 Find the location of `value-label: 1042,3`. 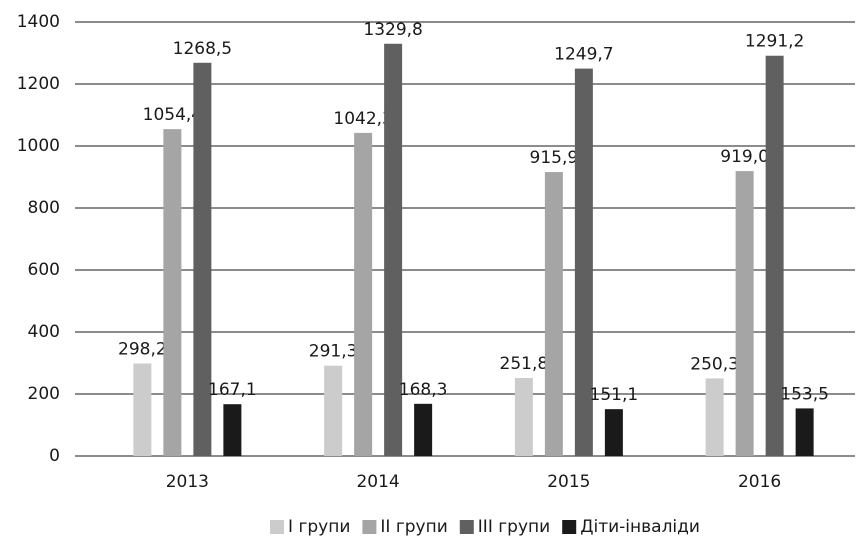

value-label: 1042,3 is located at coordinates (362, 119).